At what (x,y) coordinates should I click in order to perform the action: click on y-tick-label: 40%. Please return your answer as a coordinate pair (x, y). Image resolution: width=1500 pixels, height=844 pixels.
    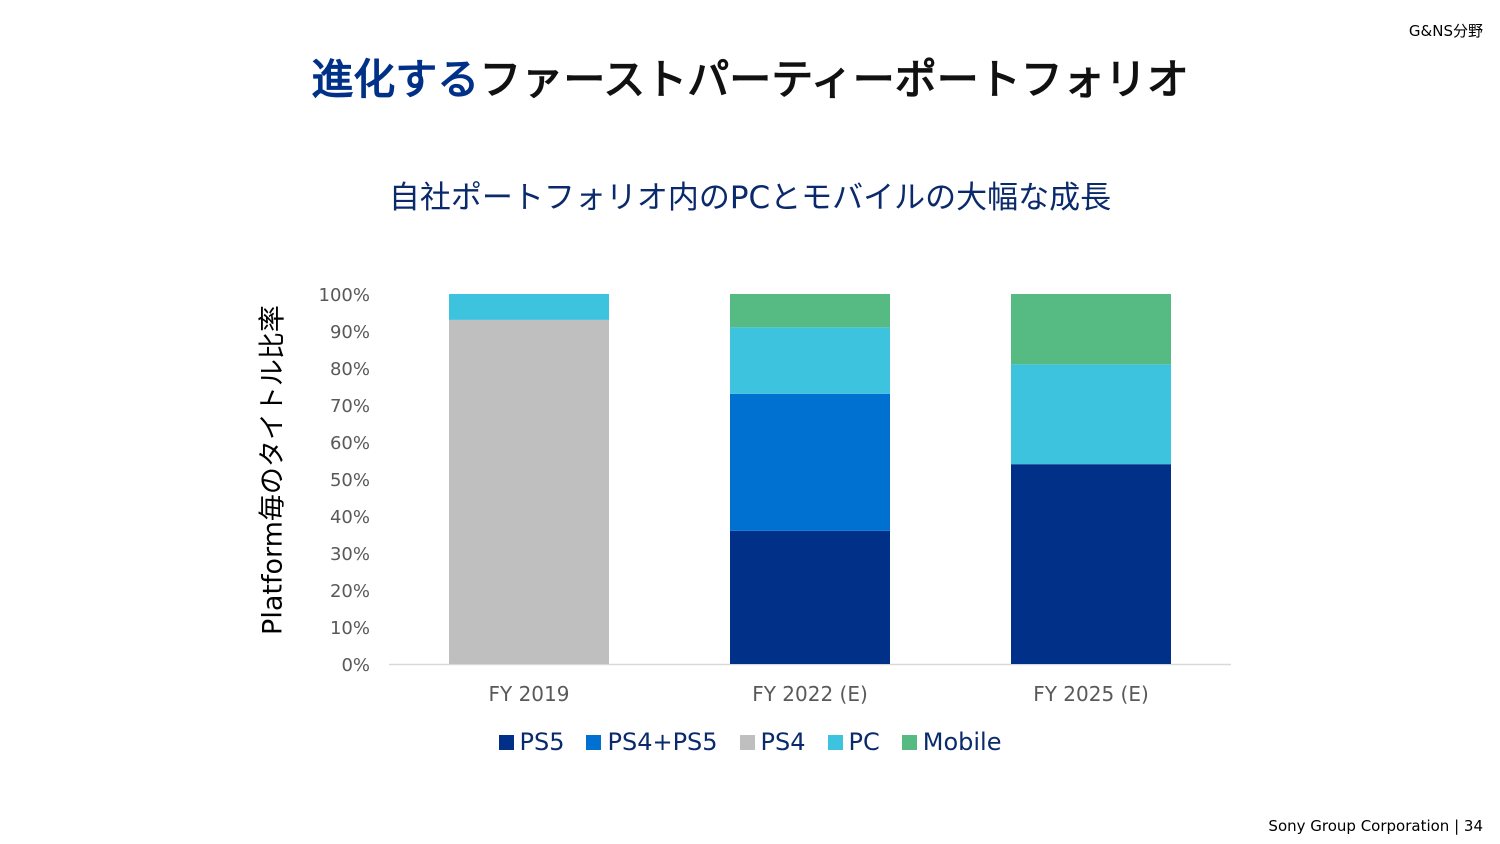
    Looking at the image, I should click on (350, 517).